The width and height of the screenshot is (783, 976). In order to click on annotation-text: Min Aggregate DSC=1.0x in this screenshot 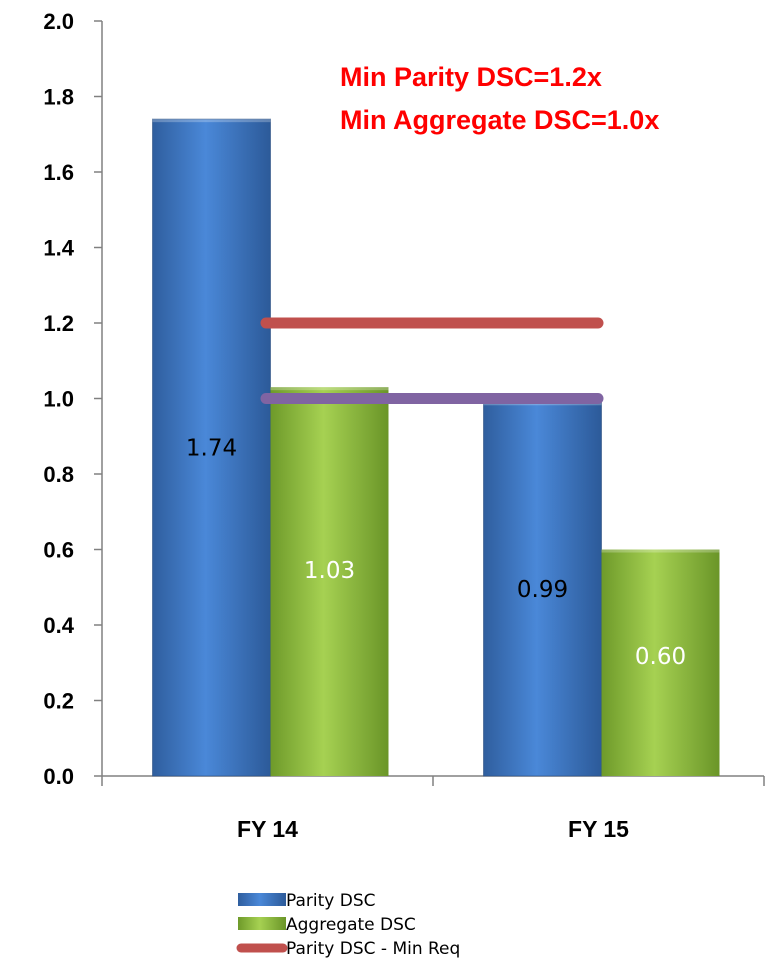, I will do `click(499, 120)`.